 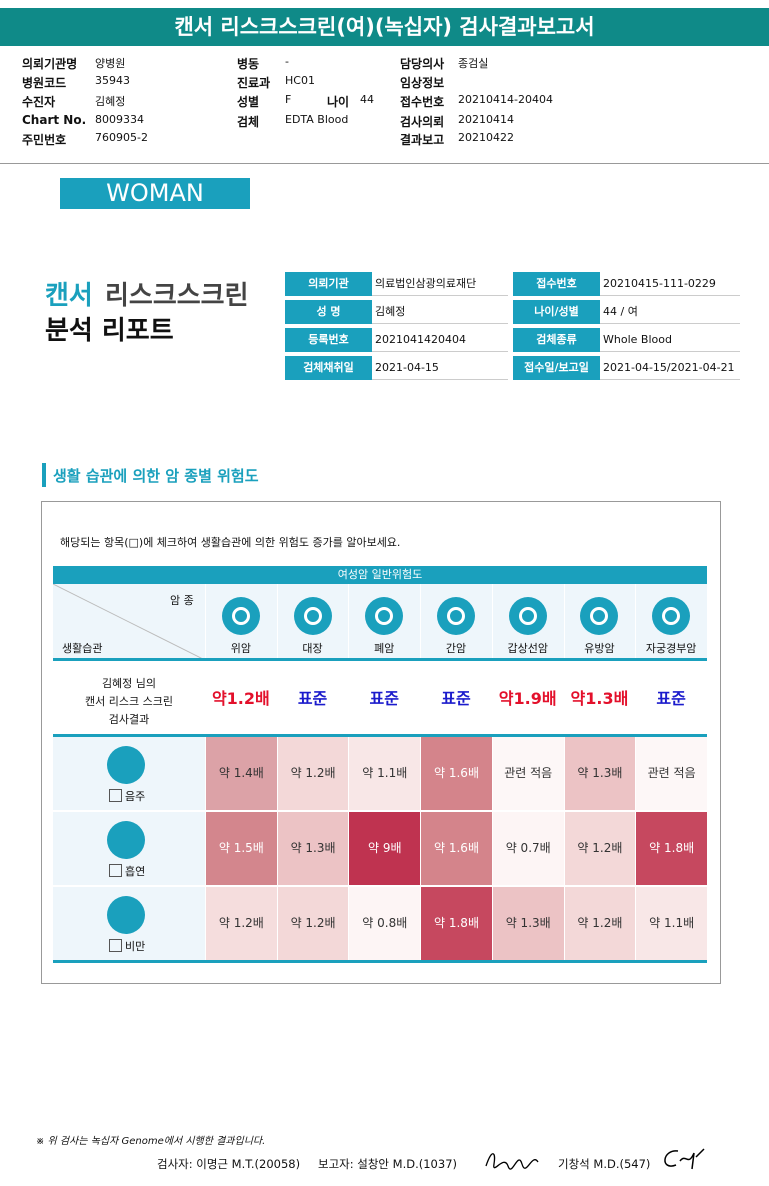 I want to click on cancer-name: 폐암, so click(x=384, y=648).